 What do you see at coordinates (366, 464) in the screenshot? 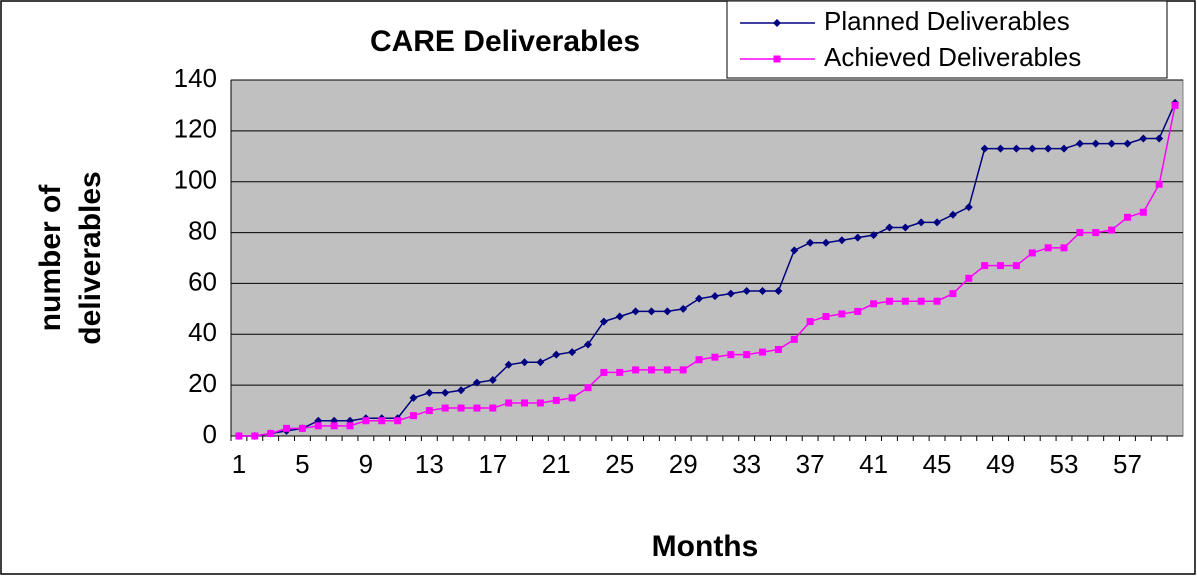
I see `x-tick-label: 9` at bounding box center [366, 464].